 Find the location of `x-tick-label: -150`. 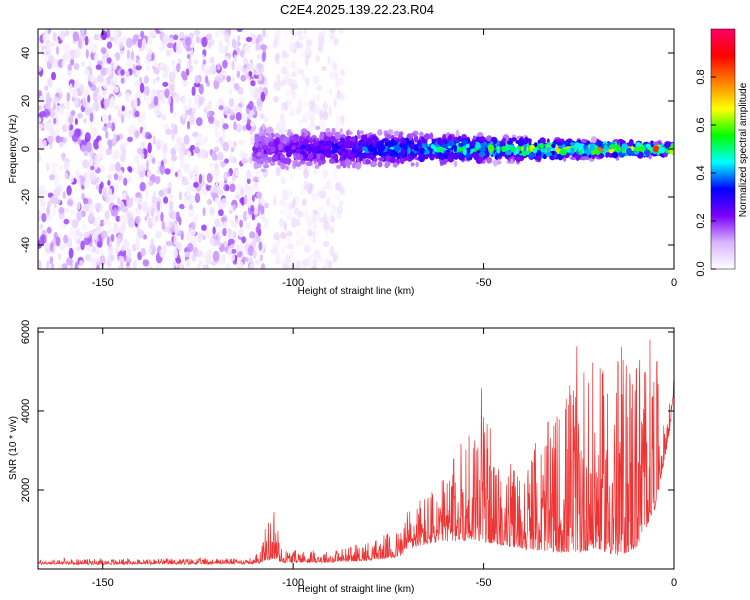

x-tick-label: -150 is located at coordinates (103, 283).